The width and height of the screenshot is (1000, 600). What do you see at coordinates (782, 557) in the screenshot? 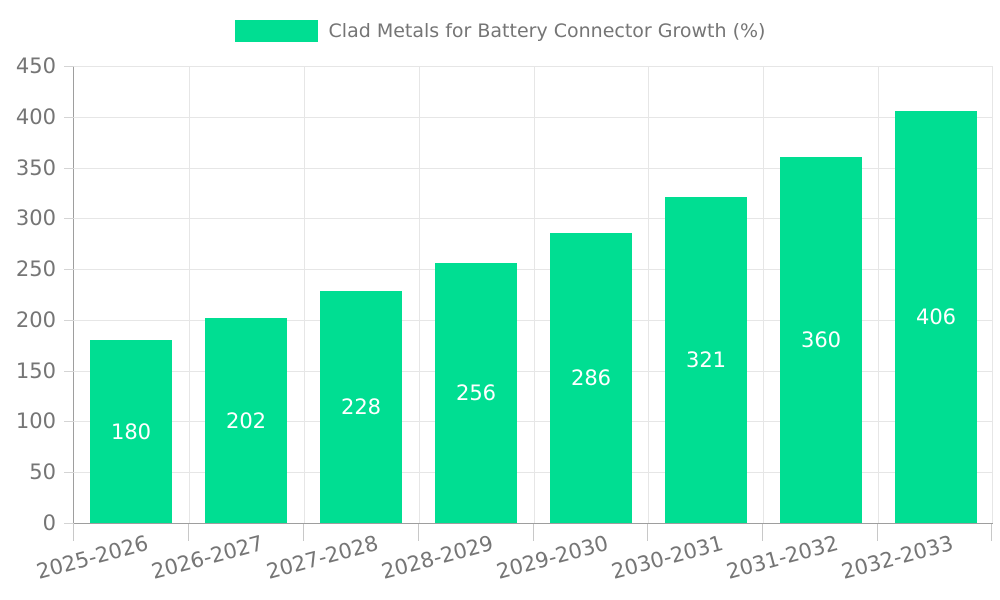
I see `x-axis-label: 2031-2032` at bounding box center [782, 557].